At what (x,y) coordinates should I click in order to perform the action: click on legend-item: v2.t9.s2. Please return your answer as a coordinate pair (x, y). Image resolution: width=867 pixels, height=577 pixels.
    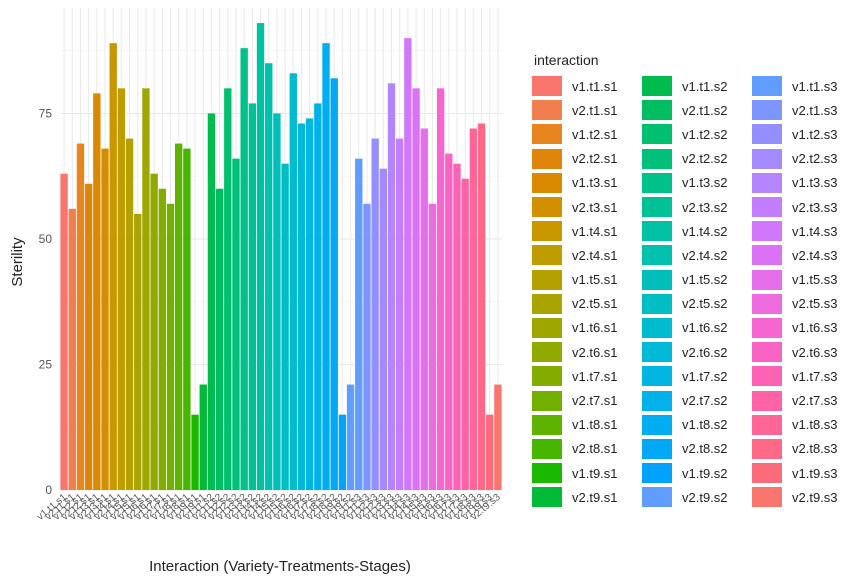
    Looking at the image, I should click on (697, 497).